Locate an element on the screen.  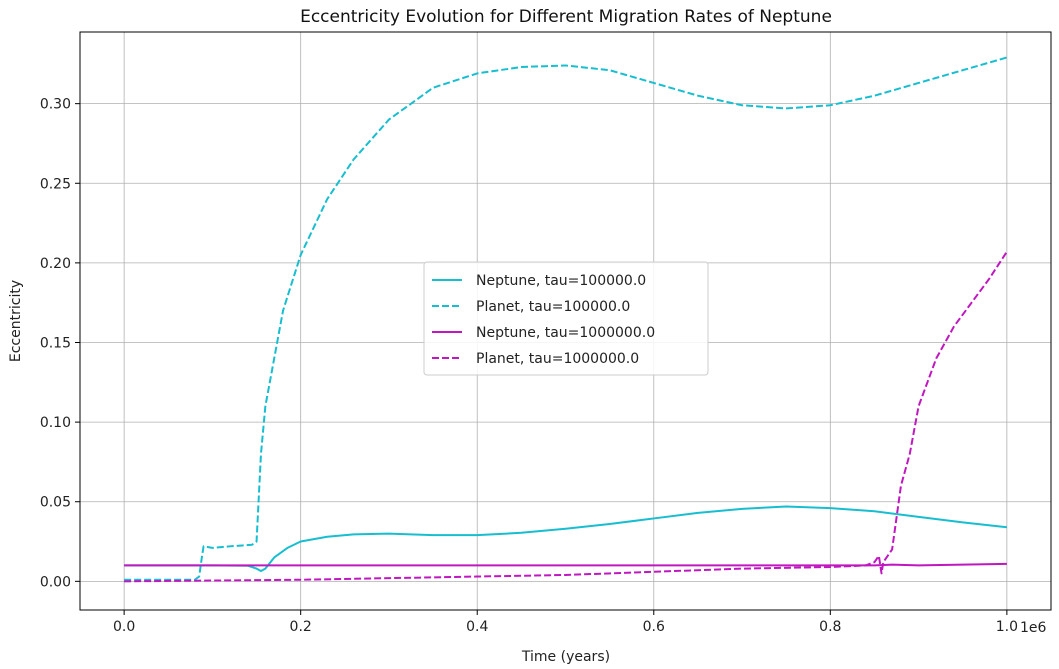
legend-label-3: Planet, tau=1000000.0 is located at coordinates (557, 359).